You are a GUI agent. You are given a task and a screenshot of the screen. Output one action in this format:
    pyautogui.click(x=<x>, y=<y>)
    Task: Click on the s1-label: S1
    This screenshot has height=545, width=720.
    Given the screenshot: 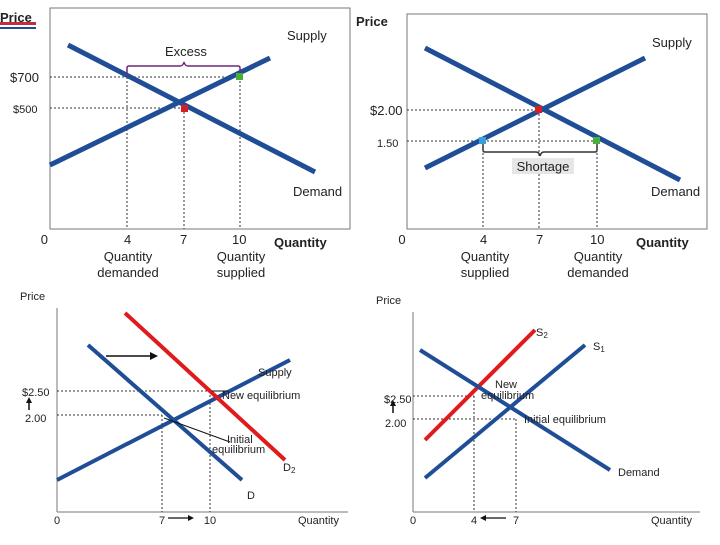 What is the action you would take?
    pyautogui.click(x=599, y=347)
    